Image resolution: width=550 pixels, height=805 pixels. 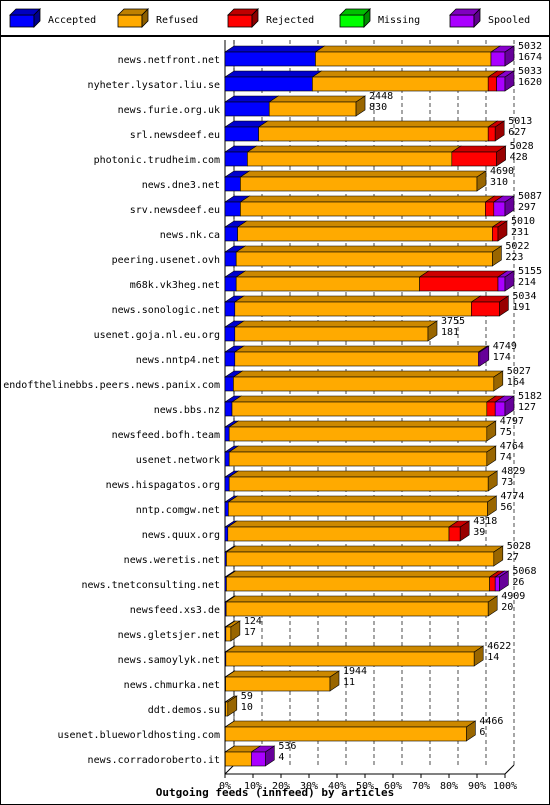 What do you see at coordinates (519, 371) in the screenshot?
I see `total-label: 5027` at bounding box center [519, 371].